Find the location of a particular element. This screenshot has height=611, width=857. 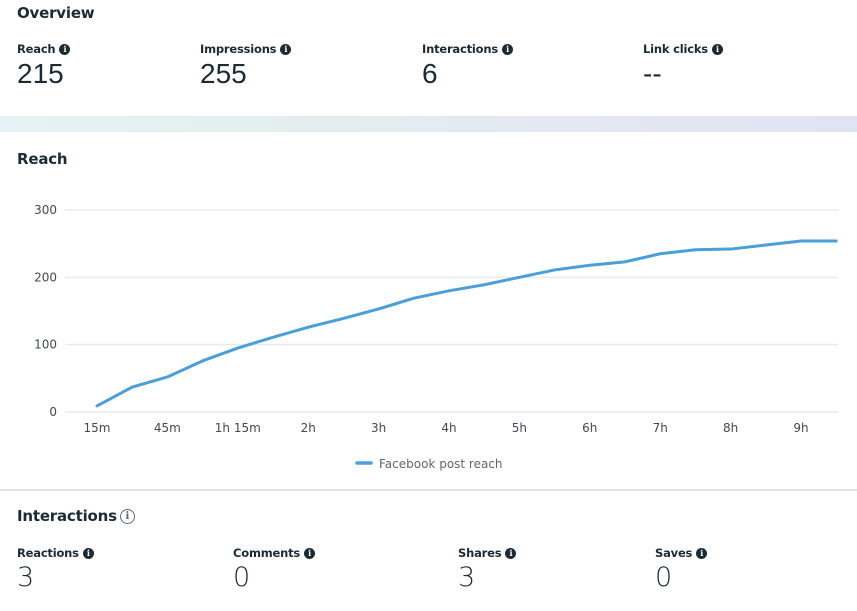

x-tick-label: 45m is located at coordinates (167, 428).